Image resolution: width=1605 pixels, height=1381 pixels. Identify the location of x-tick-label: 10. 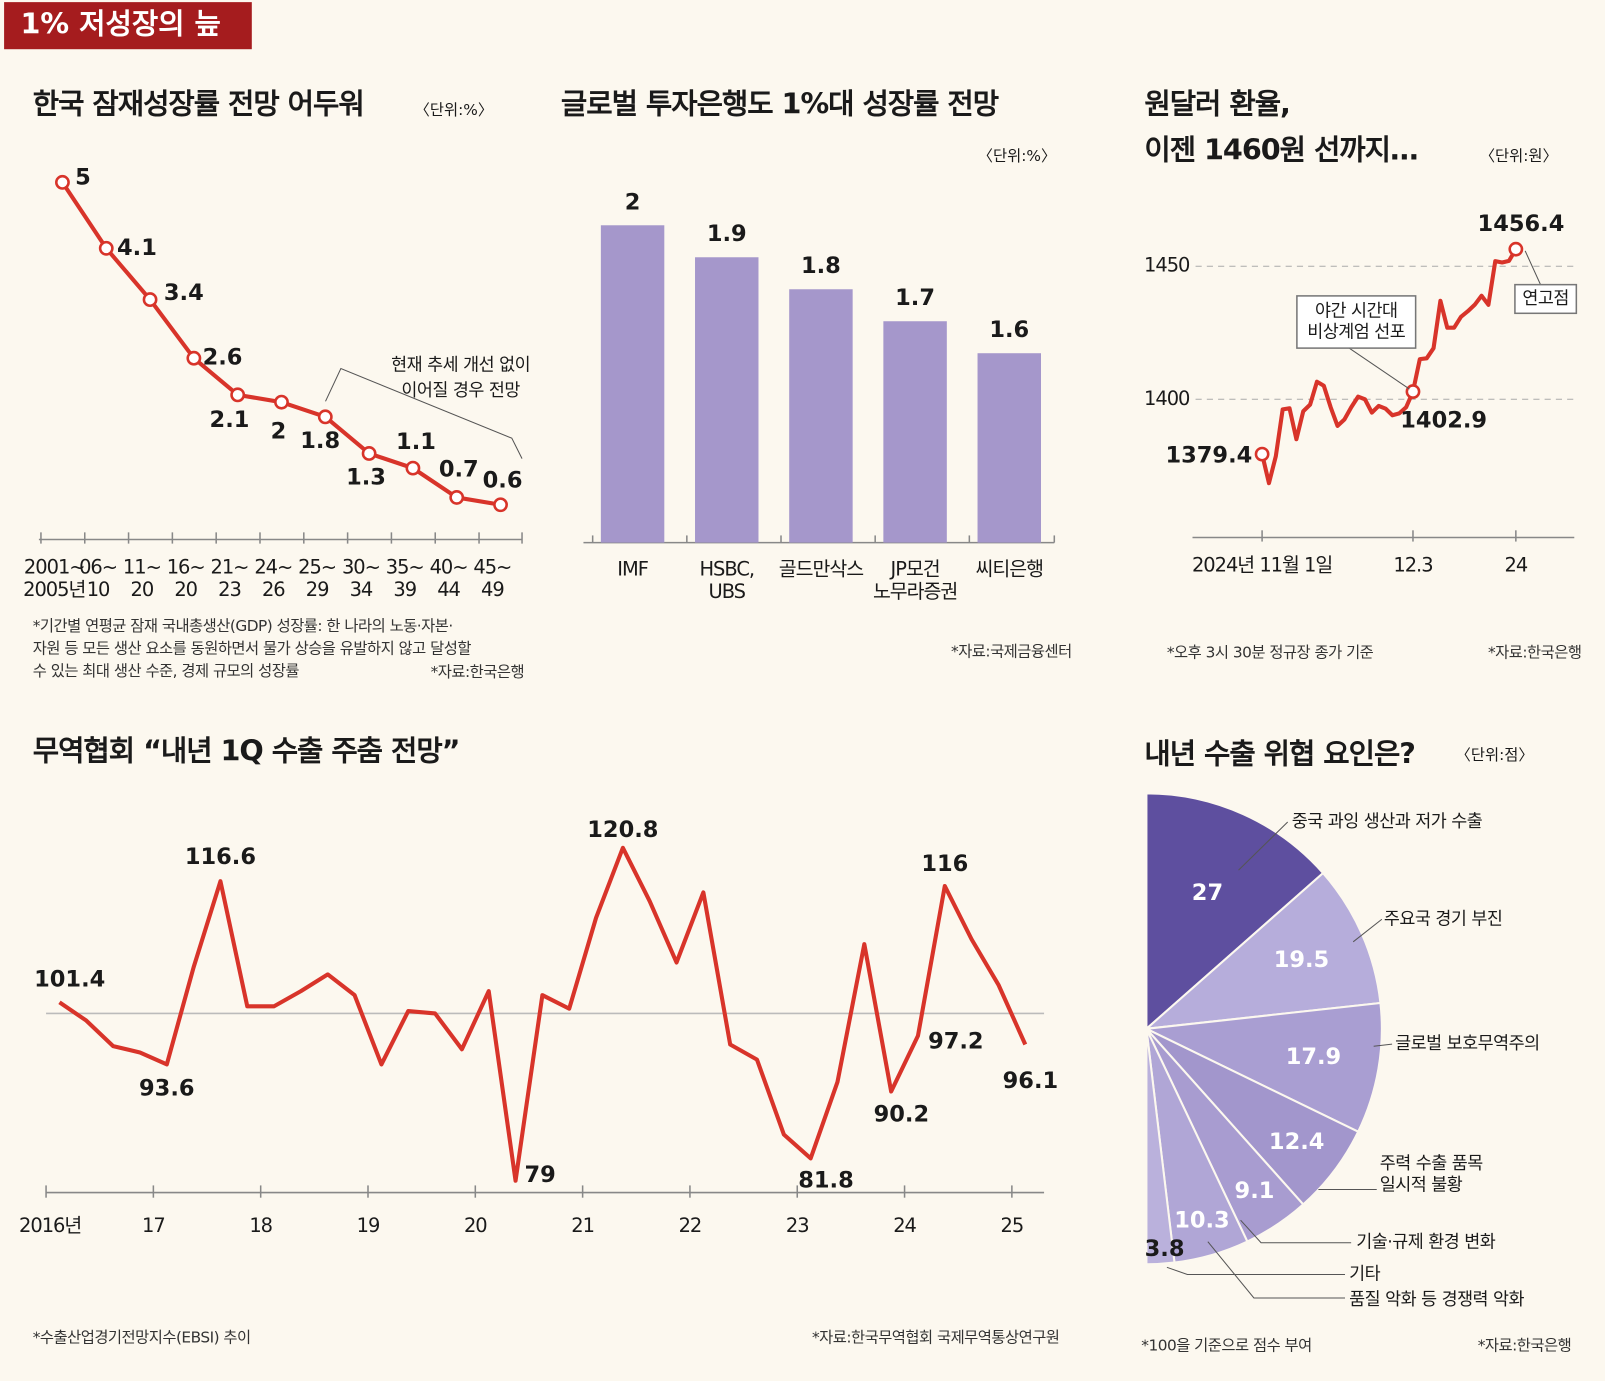
(98, 589).